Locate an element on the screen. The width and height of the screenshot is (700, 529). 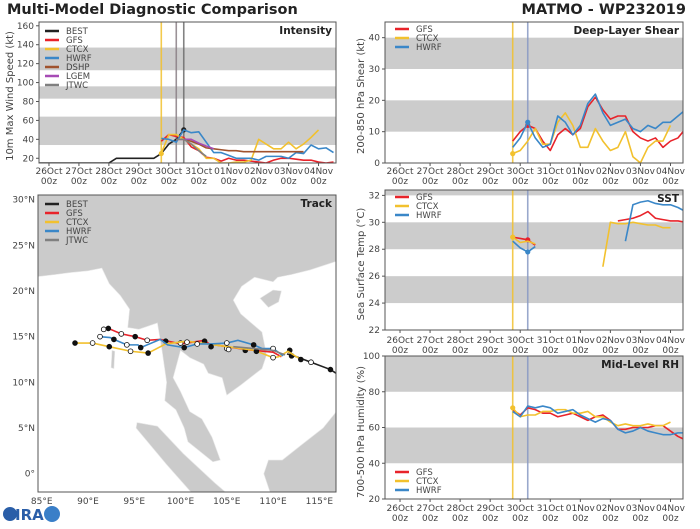
panel-label: Track is located at coordinates (317, 204).